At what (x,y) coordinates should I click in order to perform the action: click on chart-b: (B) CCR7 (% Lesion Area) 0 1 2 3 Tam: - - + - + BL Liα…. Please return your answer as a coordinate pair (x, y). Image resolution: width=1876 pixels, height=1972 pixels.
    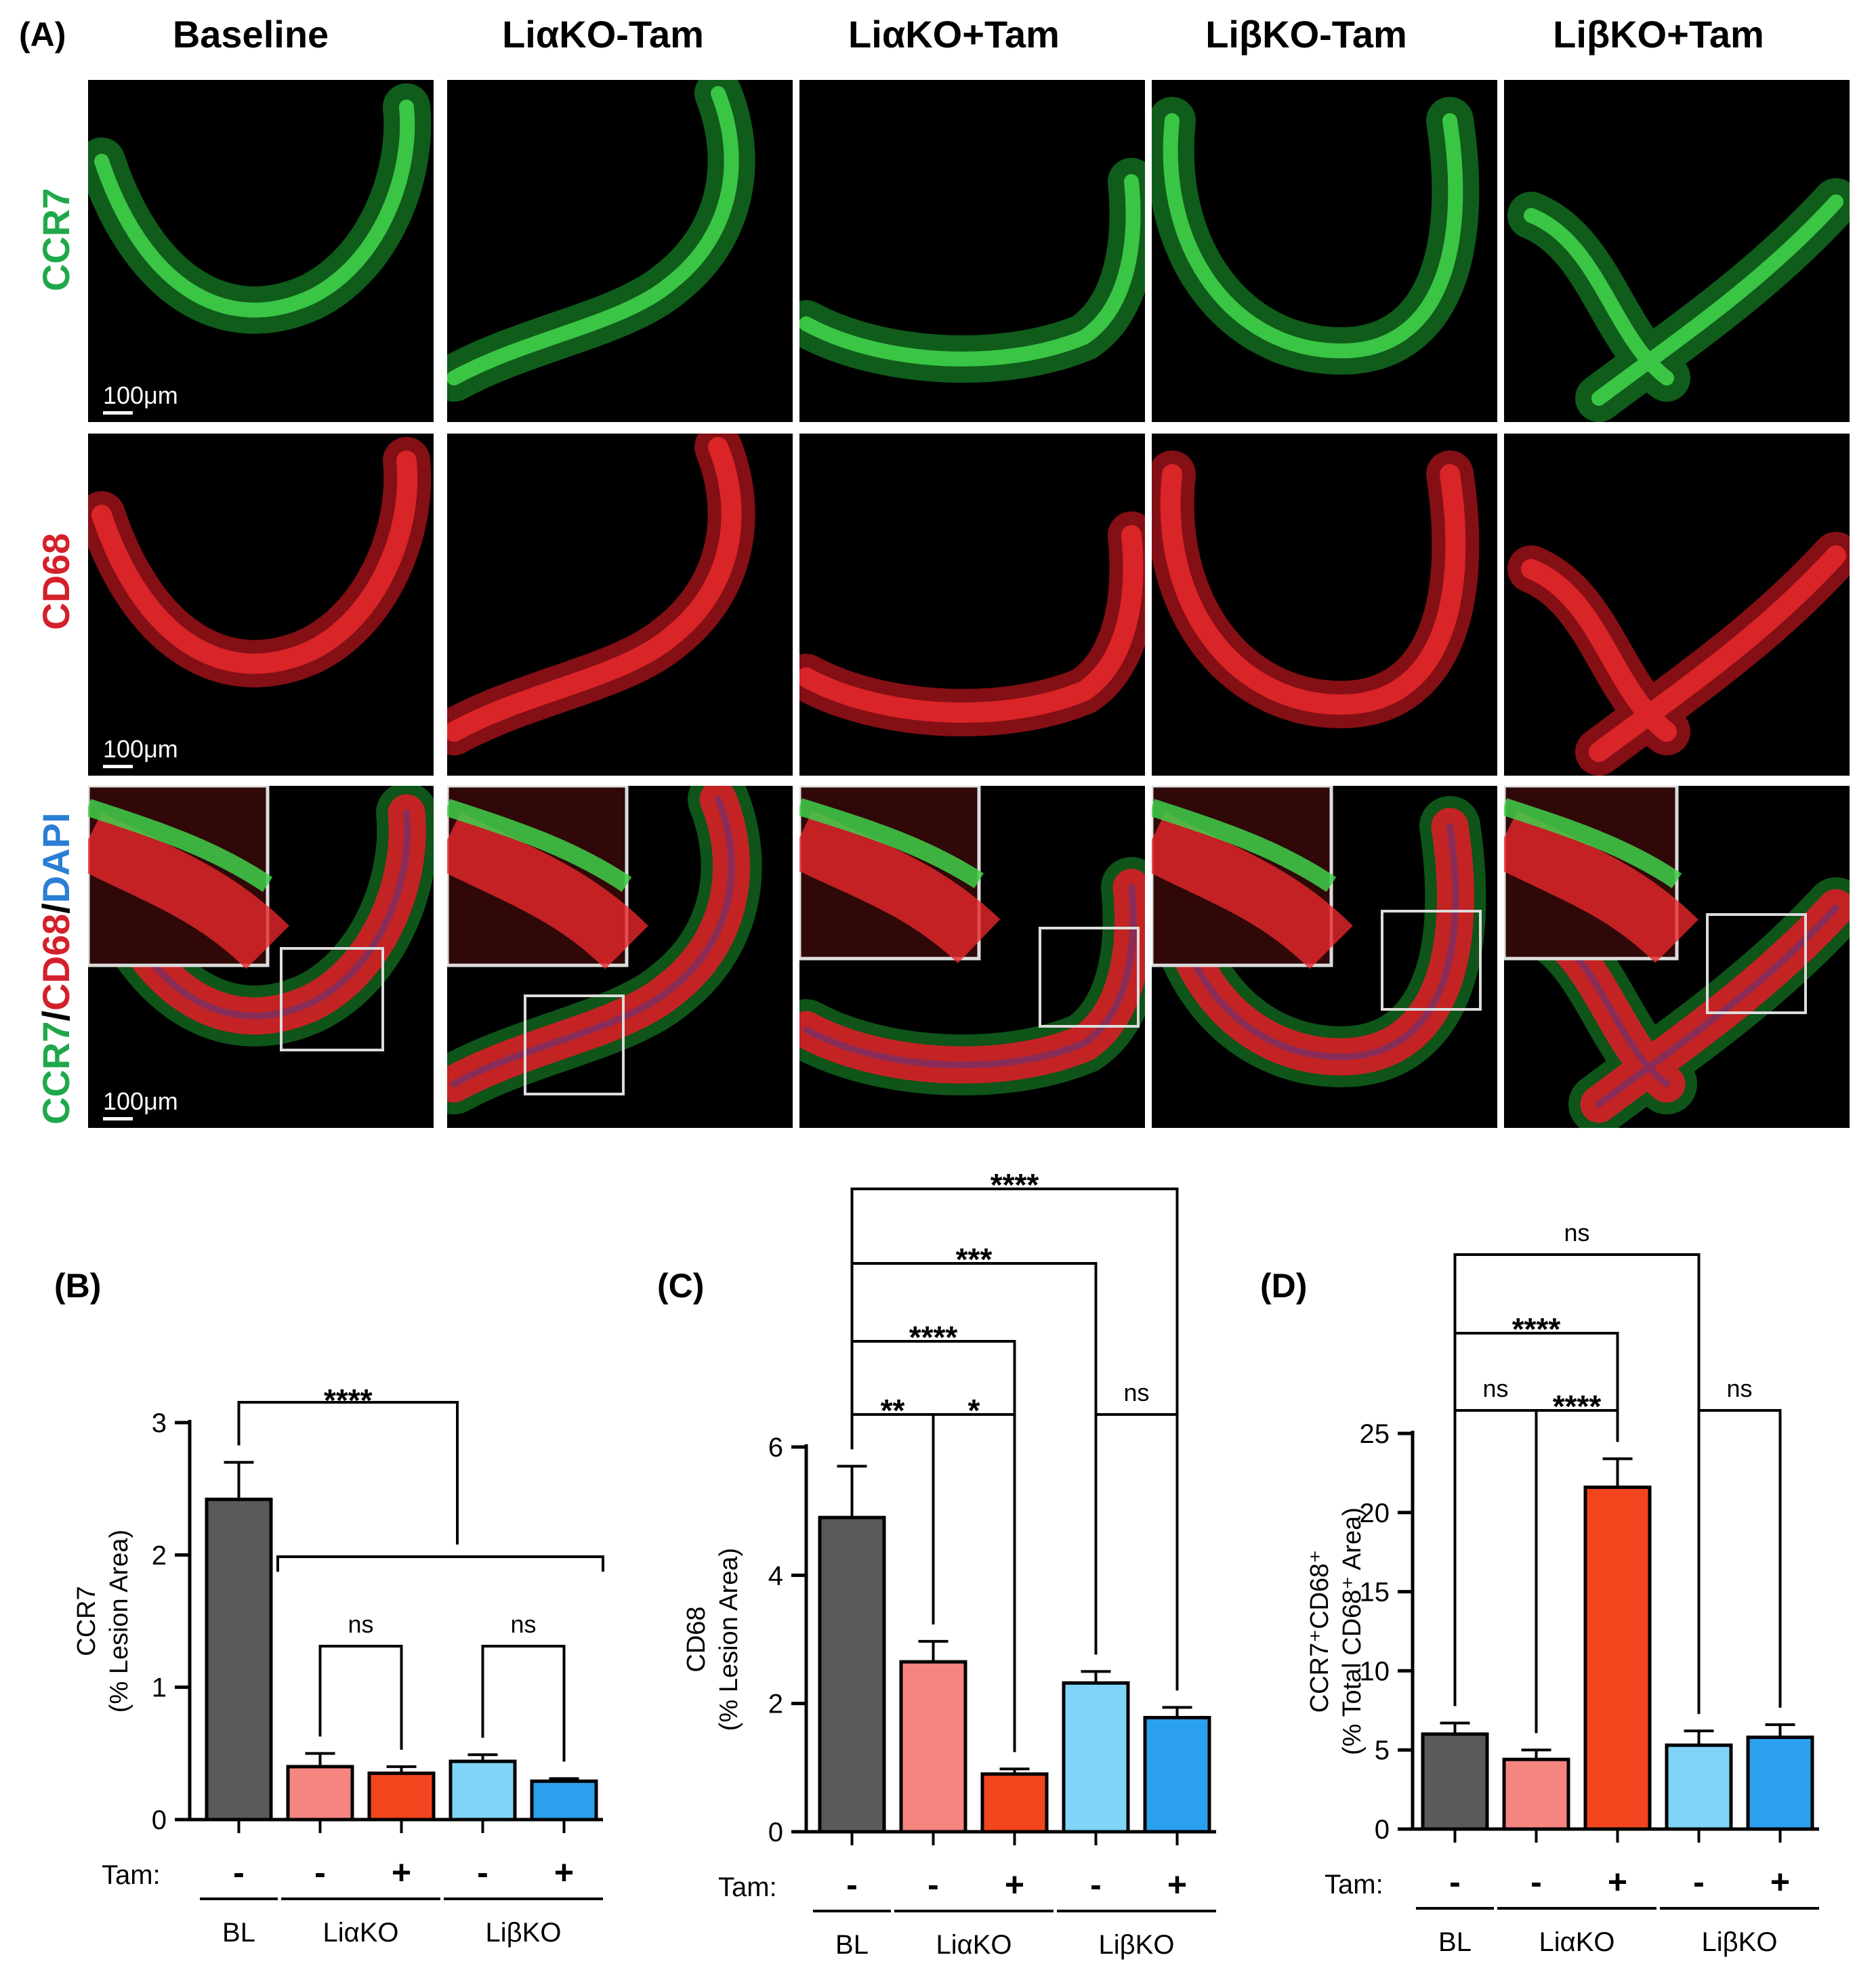
    Looking at the image, I should click on (305, 1560).